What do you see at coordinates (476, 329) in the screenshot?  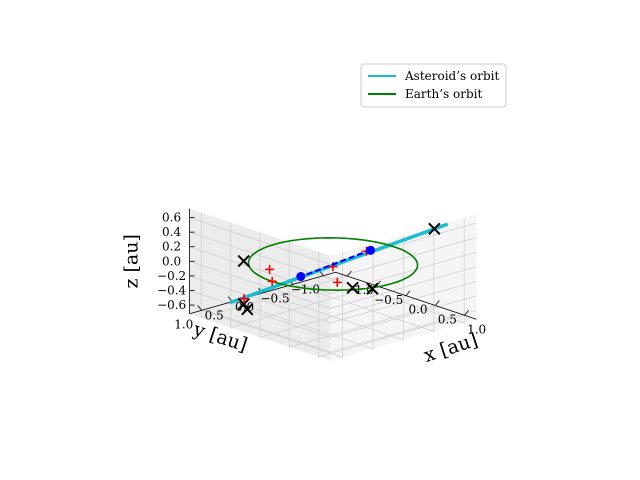 I see `x-tick-label: 1.0` at bounding box center [476, 329].